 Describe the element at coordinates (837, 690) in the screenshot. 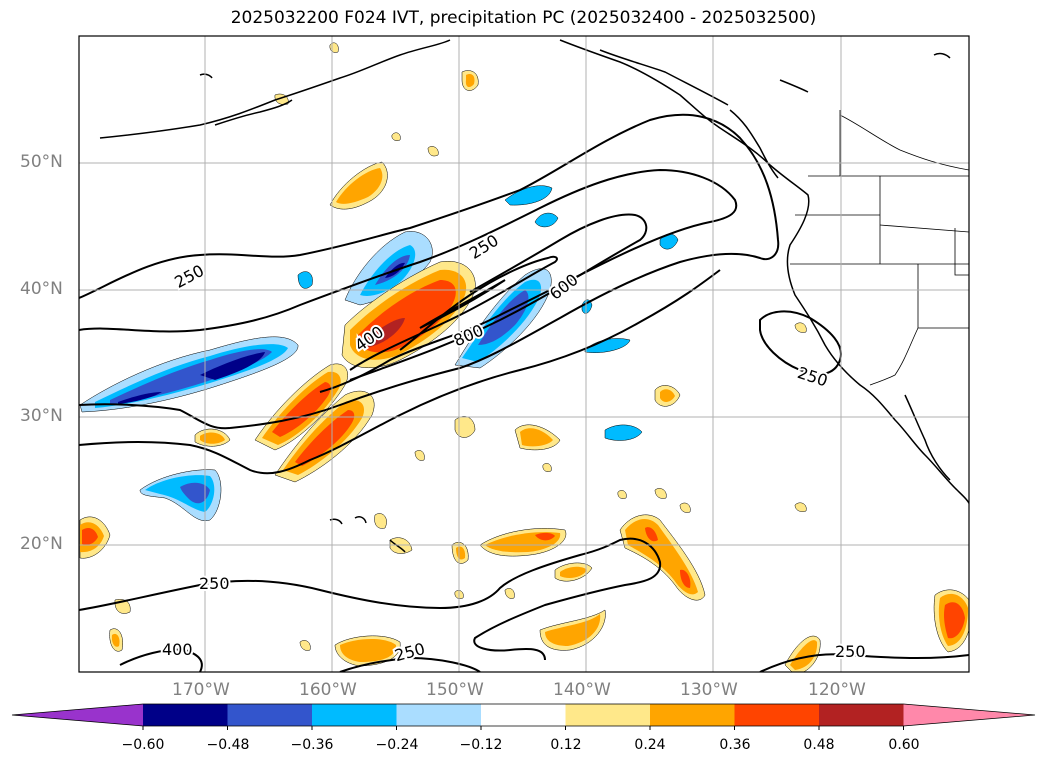

I see `lon-label-120w: 120°W` at that location.